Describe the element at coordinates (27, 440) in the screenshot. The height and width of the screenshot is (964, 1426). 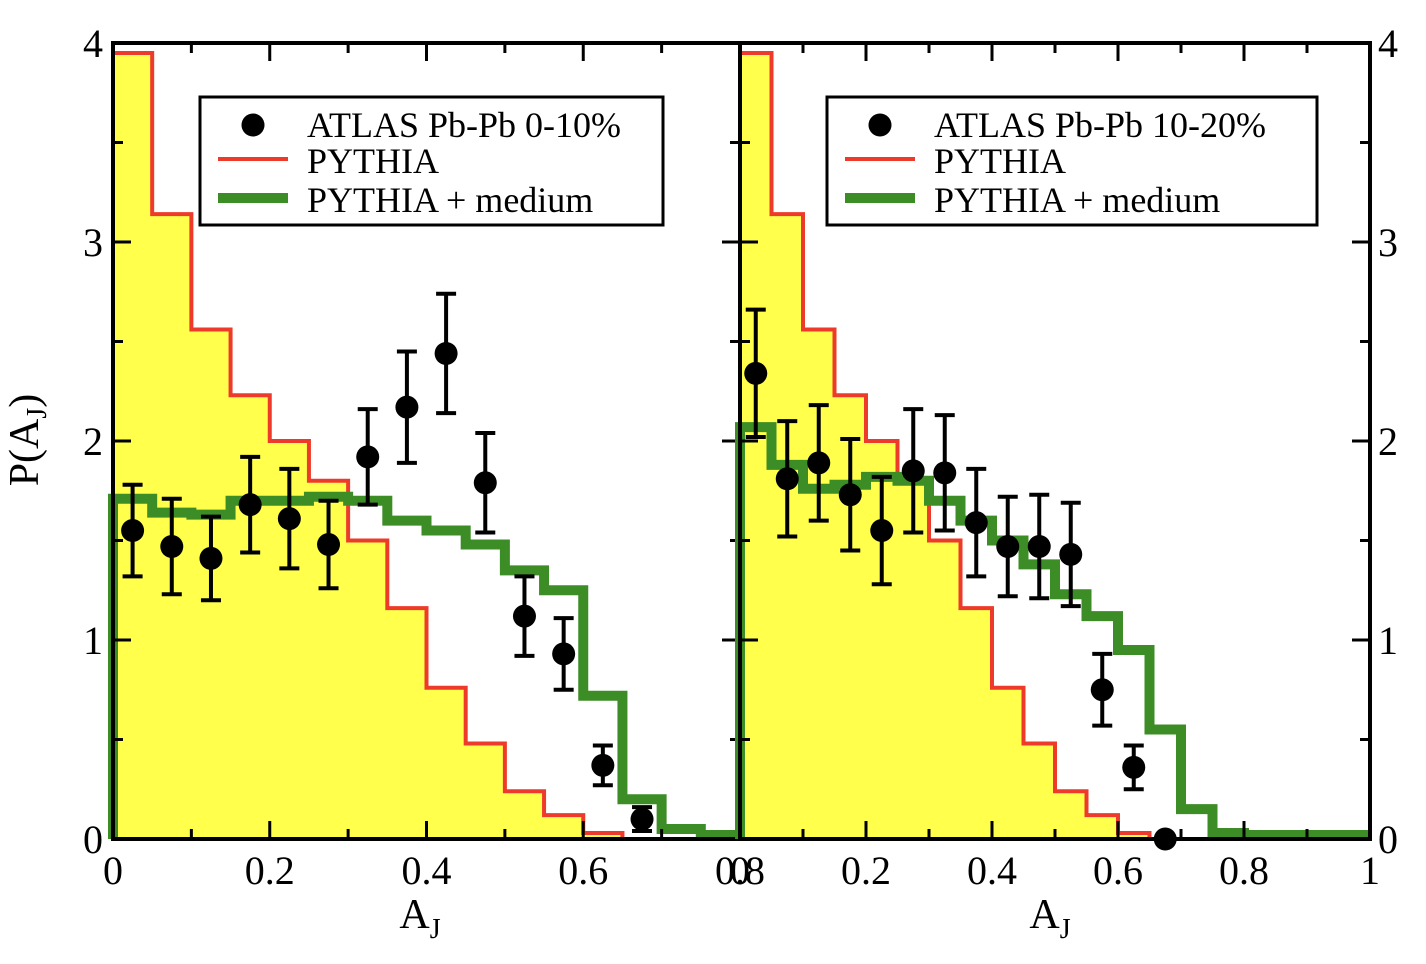
I see `y-axis-label: P(AJ)` at that location.